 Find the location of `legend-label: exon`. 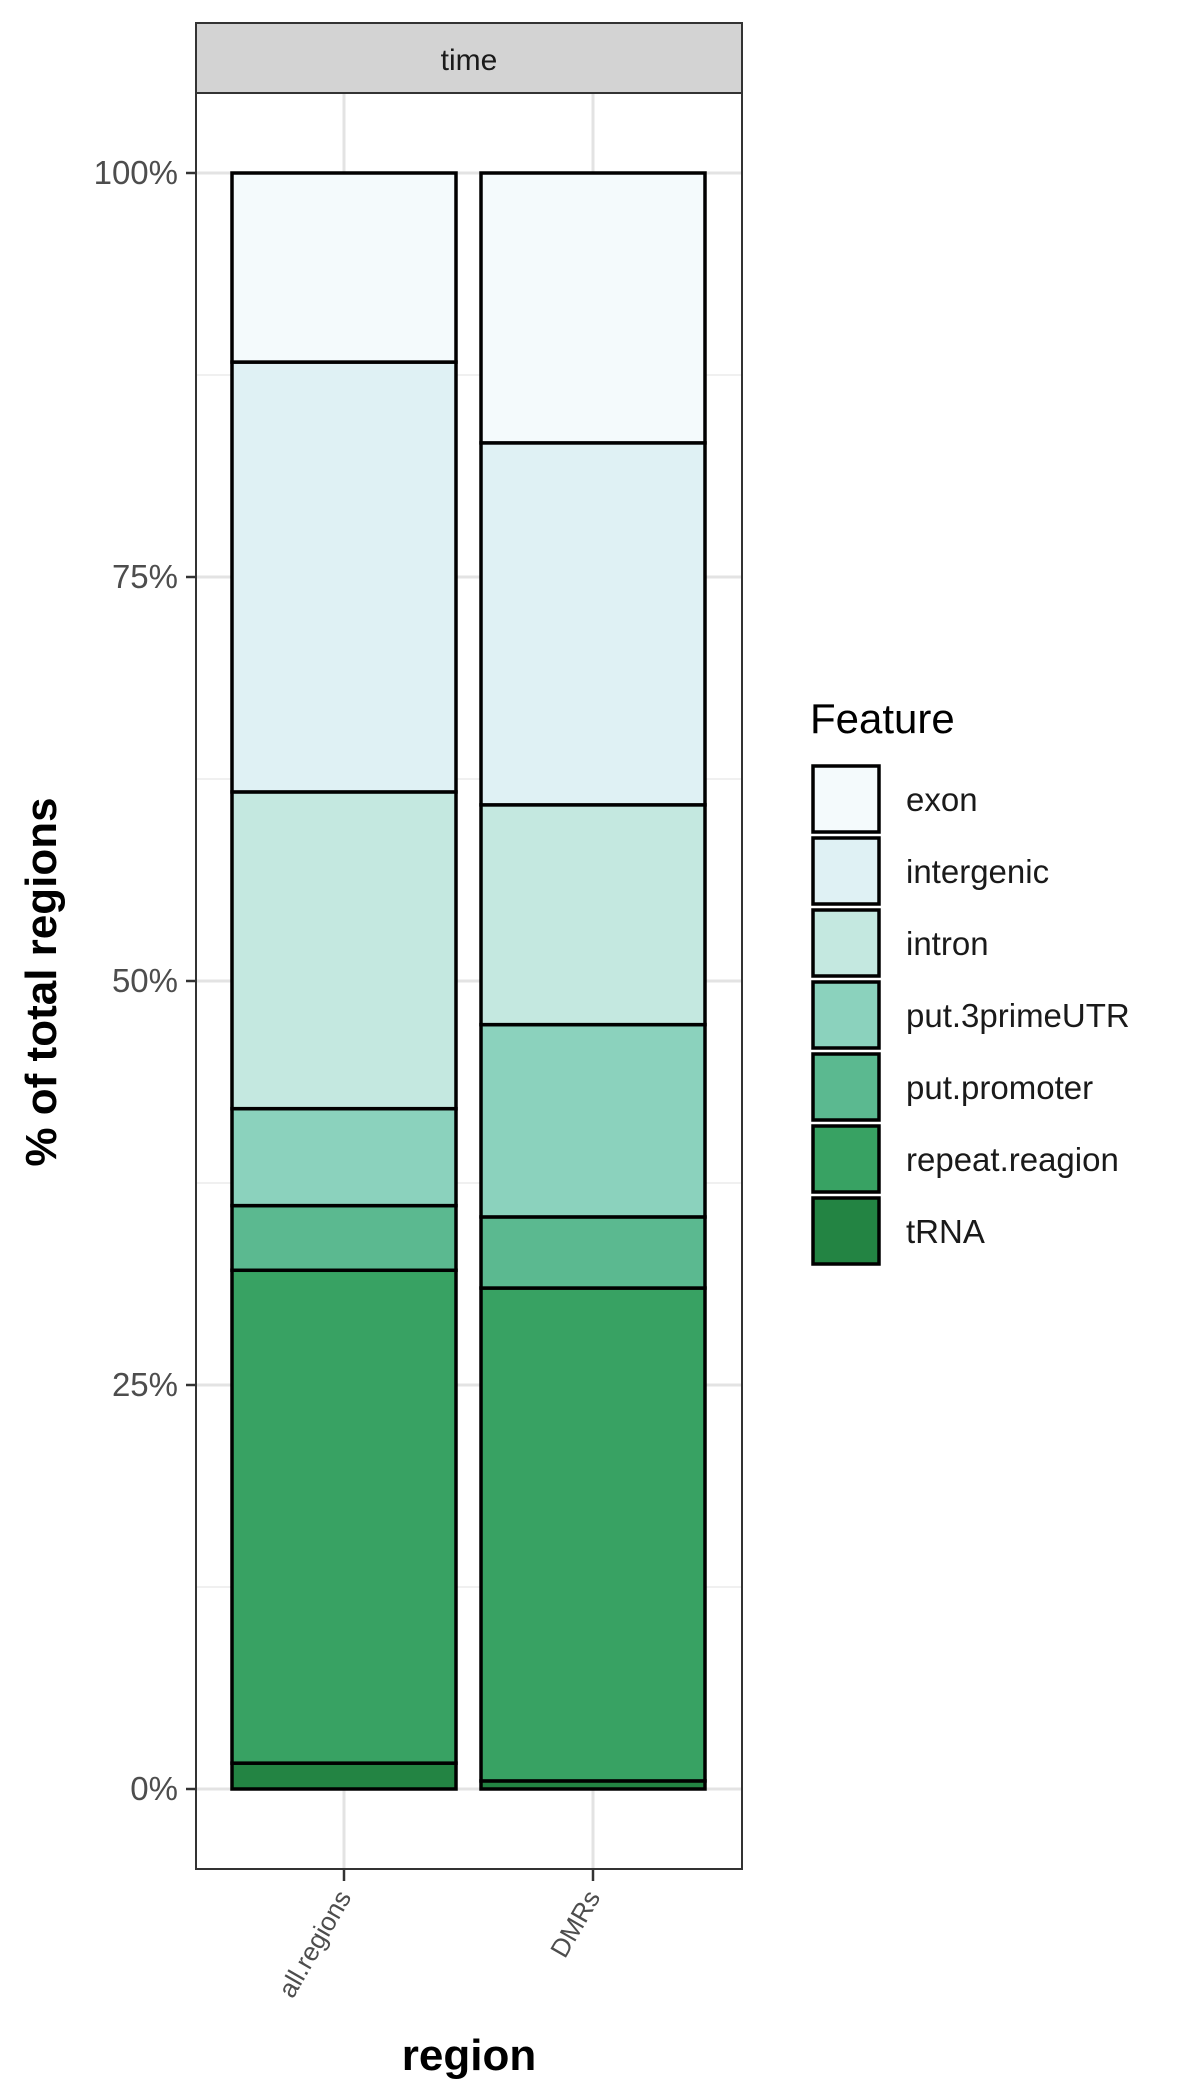

legend-label: exon is located at coordinates (942, 799).